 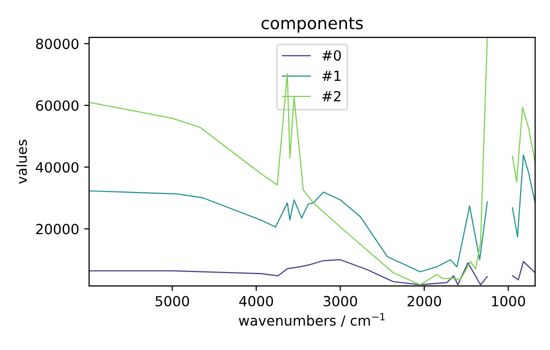 I want to click on x-tick-label: 3000, so click(x=341, y=301).